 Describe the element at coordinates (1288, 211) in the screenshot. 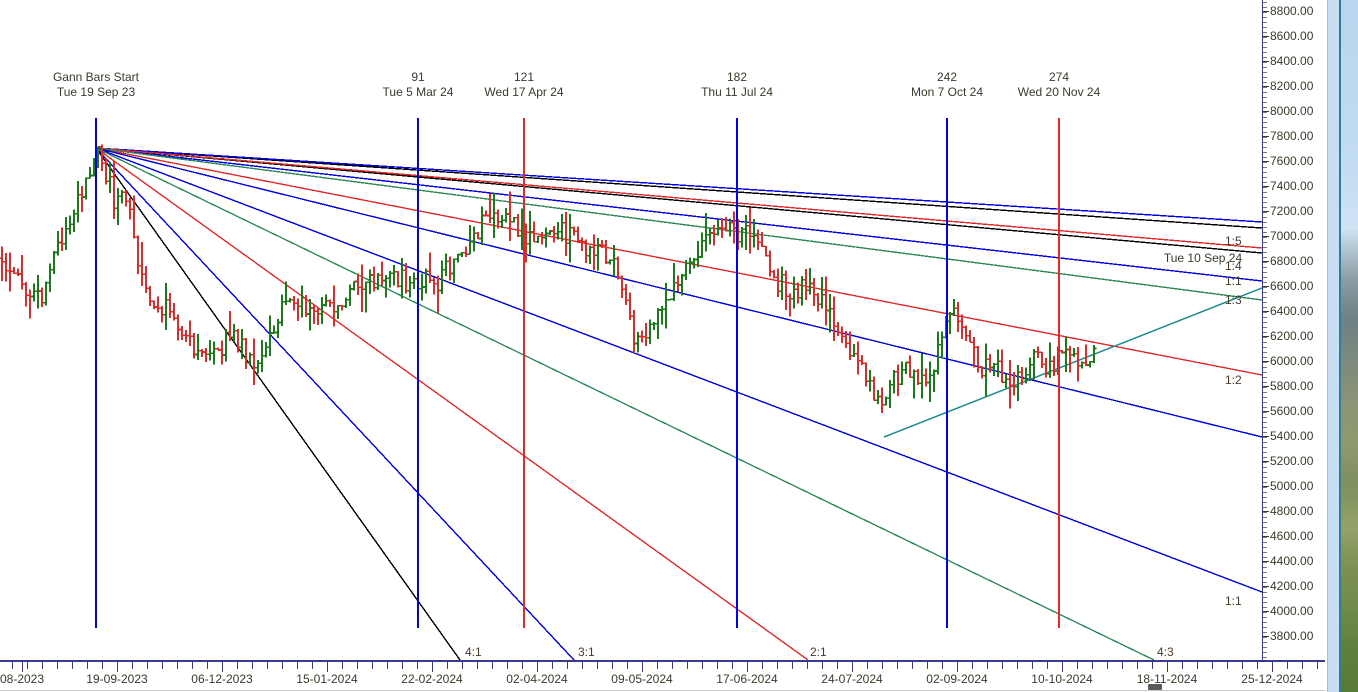

I see `price-axis-tick-label: 7200.00` at that location.